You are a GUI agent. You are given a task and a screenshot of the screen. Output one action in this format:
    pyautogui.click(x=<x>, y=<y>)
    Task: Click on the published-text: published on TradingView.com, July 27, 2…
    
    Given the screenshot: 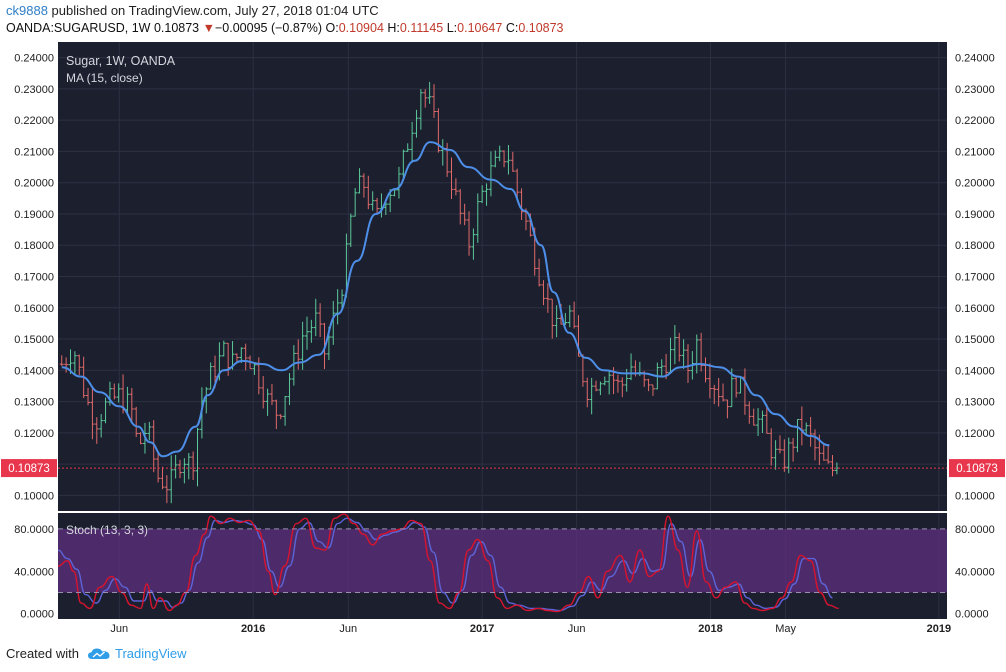 What is the action you would take?
    pyautogui.click(x=215, y=10)
    